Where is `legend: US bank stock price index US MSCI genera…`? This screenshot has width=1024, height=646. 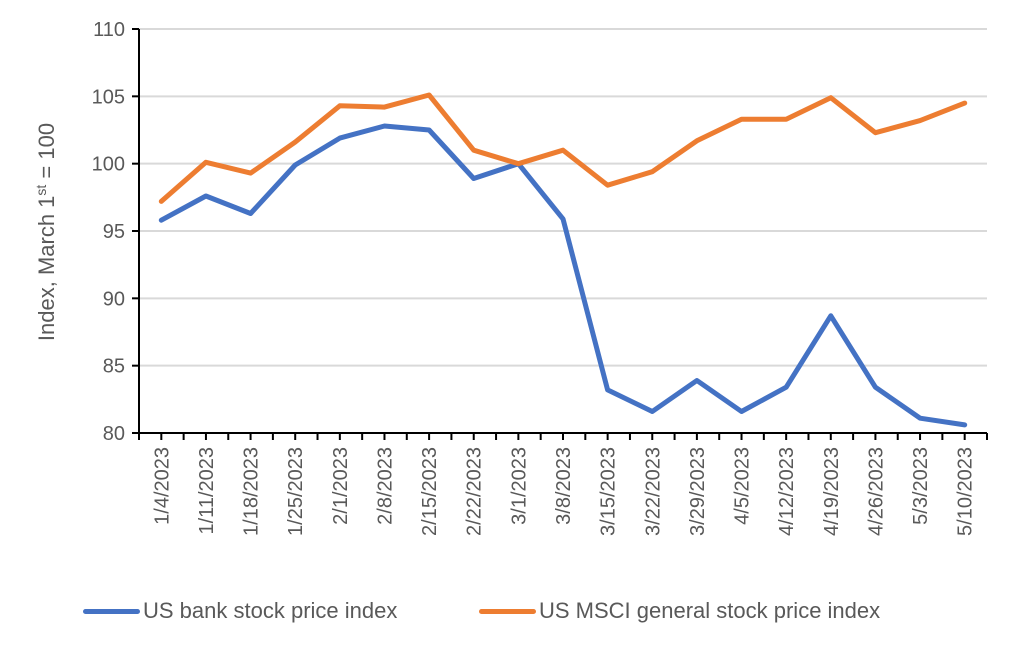 legend: US bank stock price index US MSCI genera… is located at coordinates (512, 611).